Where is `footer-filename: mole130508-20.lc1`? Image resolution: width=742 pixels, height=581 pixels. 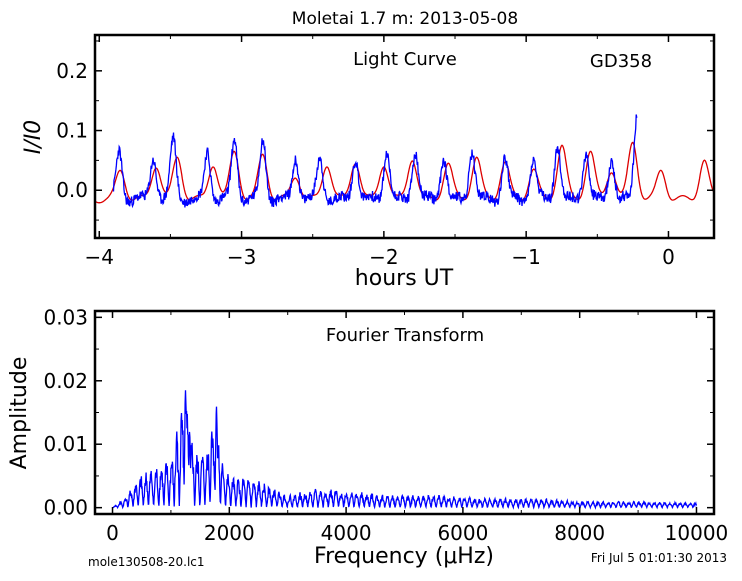 footer-filename: mole130508-20.lc1 is located at coordinates (146, 562).